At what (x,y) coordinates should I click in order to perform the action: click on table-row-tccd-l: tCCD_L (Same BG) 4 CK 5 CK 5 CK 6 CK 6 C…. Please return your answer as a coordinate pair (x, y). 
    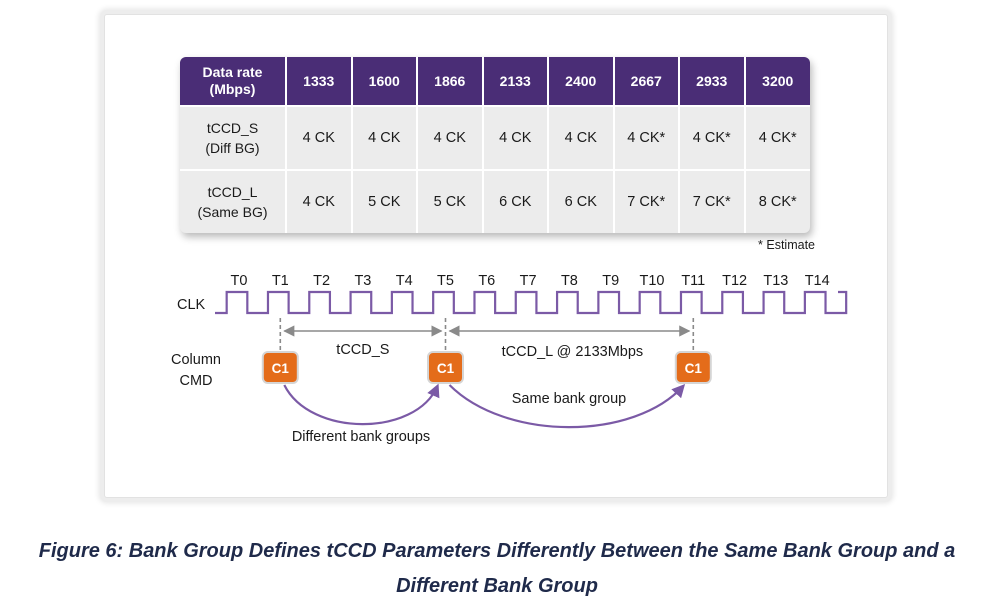
    Looking at the image, I should click on (495, 201).